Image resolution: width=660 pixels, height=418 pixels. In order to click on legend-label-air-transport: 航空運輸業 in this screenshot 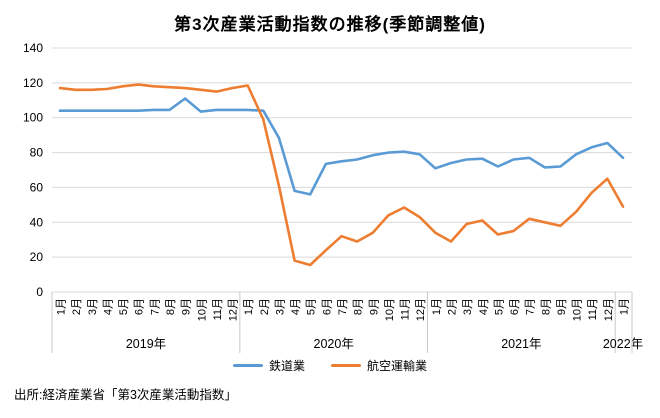, I will do `click(397, 366)`.